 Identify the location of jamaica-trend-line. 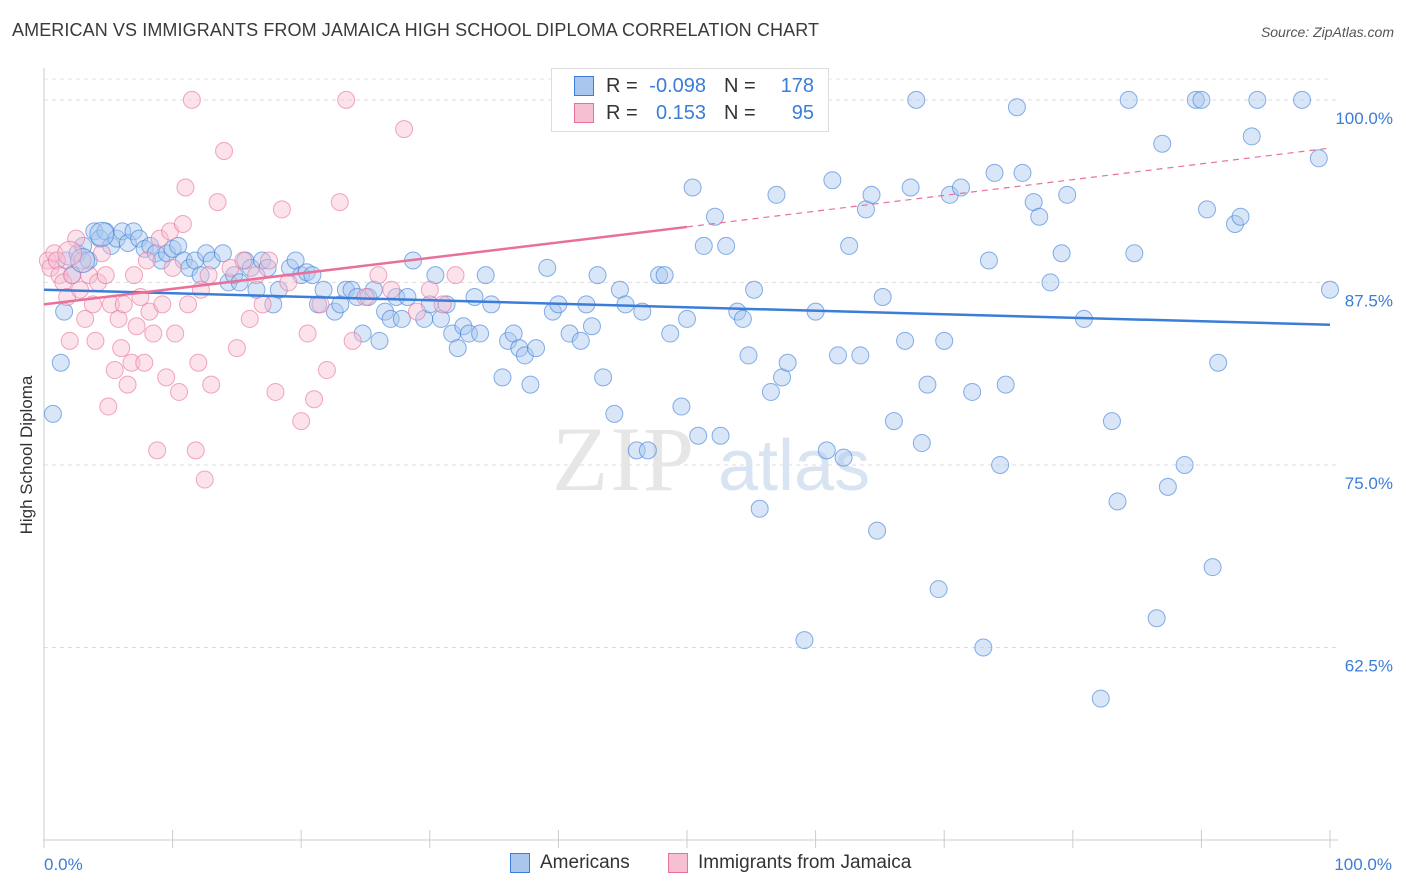
(365, 265).